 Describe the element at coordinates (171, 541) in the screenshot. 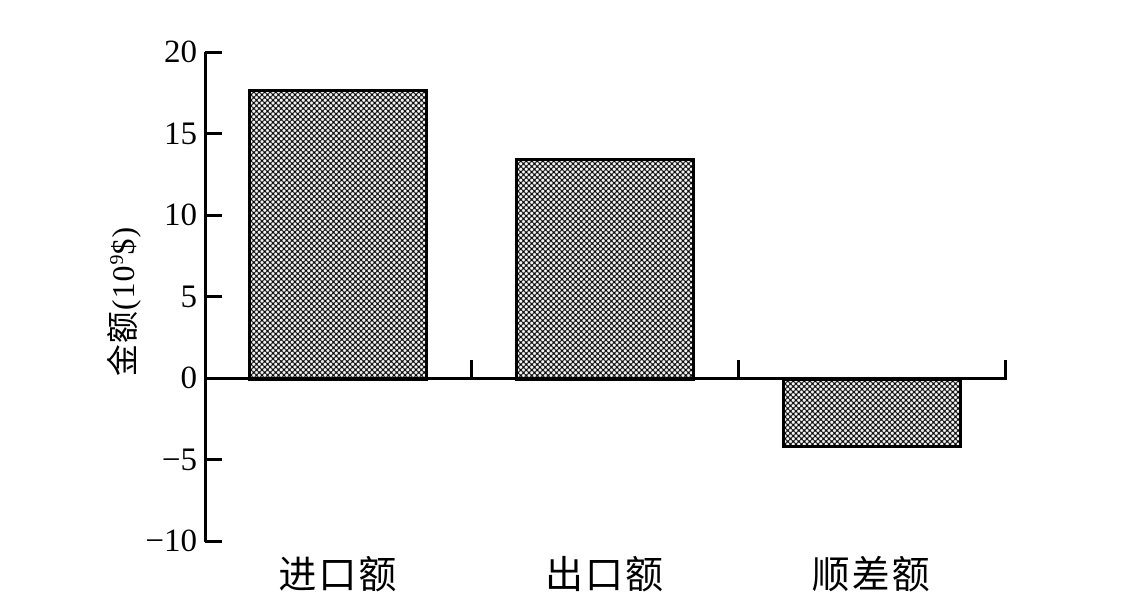

I see `y-tick-label: −10` at that location.